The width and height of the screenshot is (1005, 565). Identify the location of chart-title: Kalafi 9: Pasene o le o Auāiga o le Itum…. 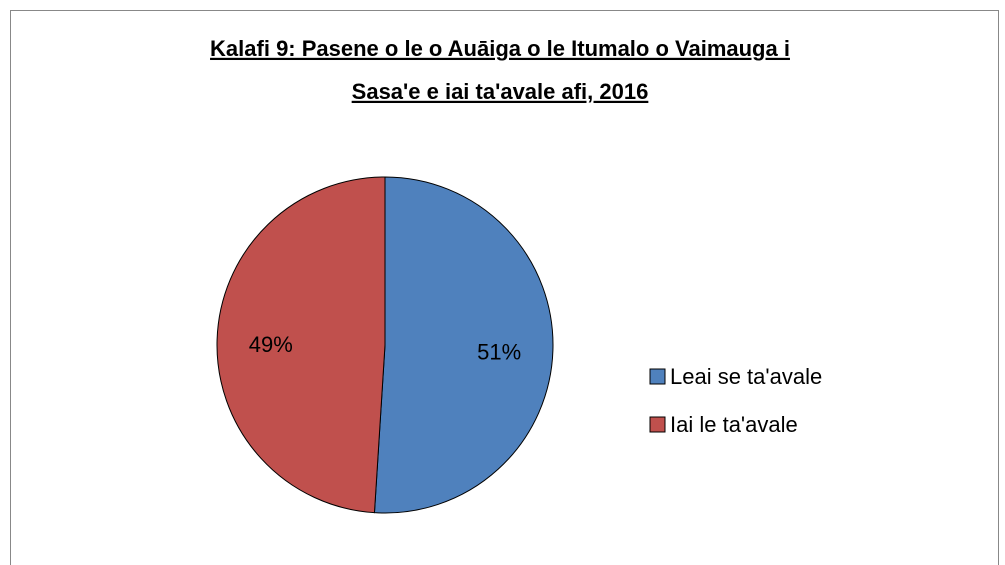
(500, 48).